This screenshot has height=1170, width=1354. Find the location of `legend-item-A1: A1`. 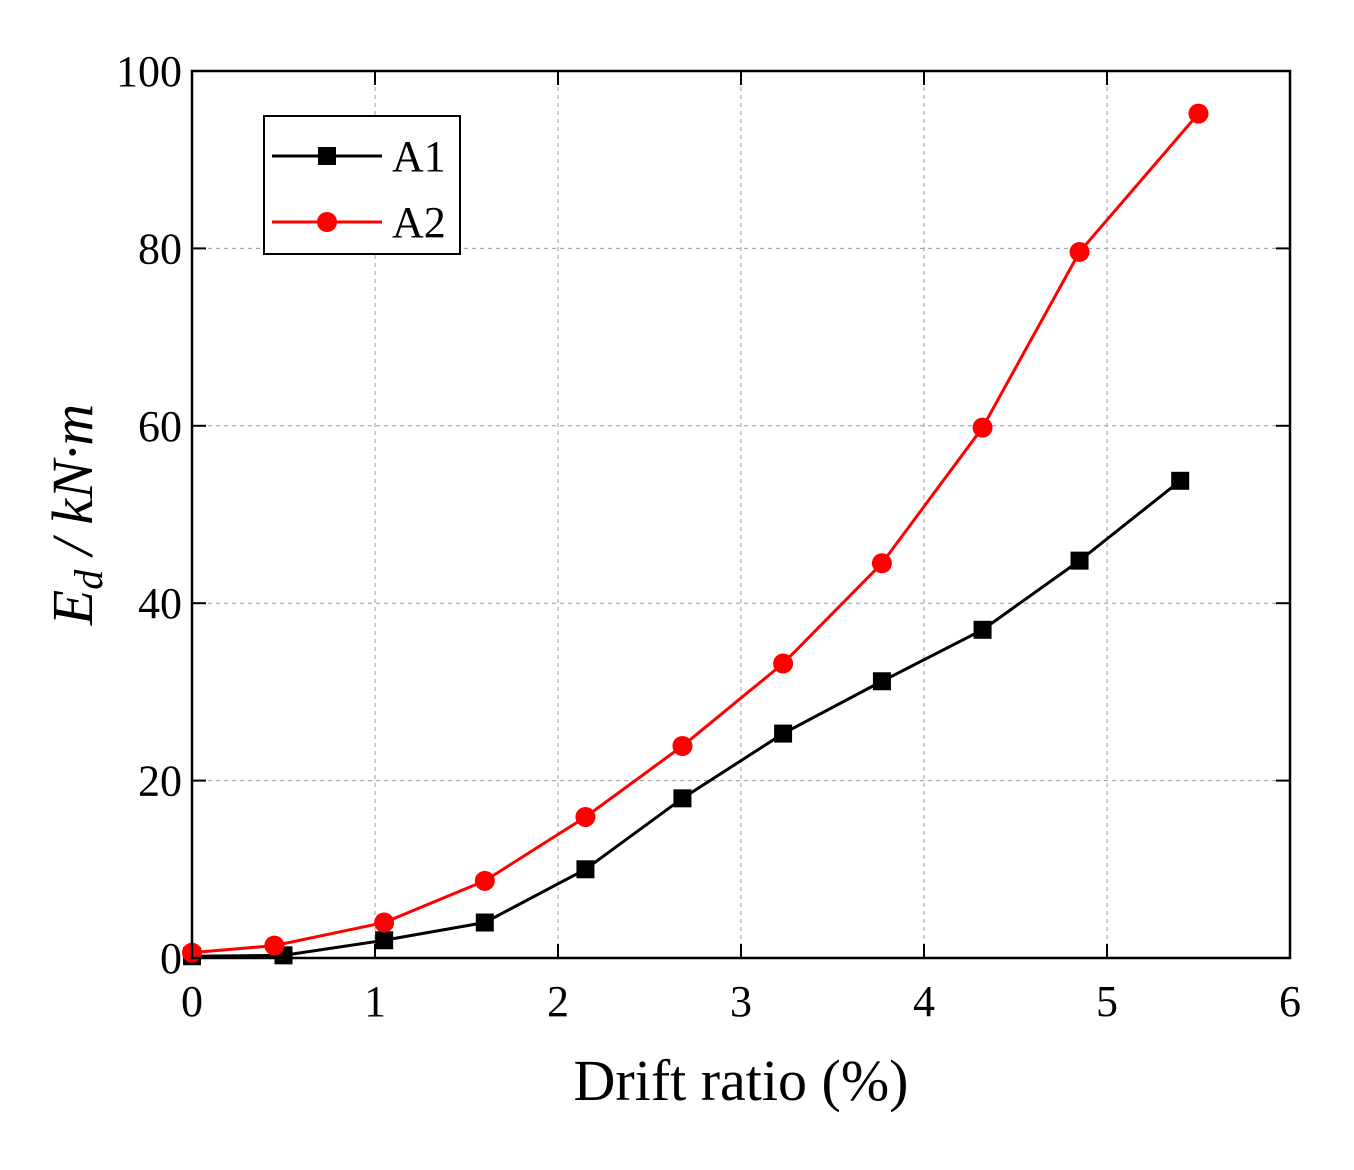

legend-item-A1: A1 is located at coordinates (359, 156).